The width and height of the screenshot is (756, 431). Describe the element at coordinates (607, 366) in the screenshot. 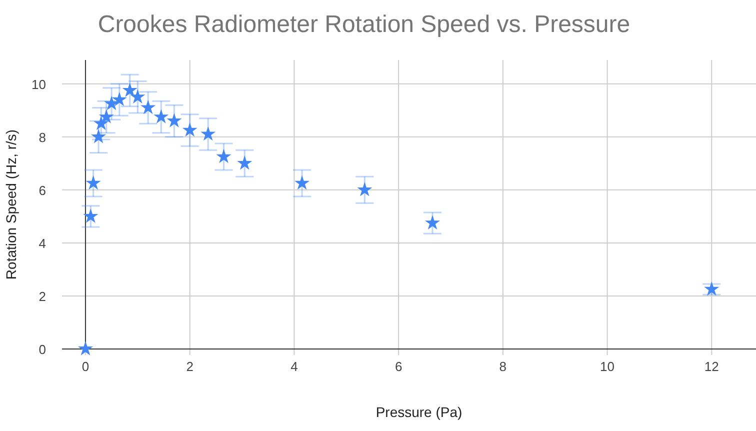

I see `x-tick-label: 10` at that location.